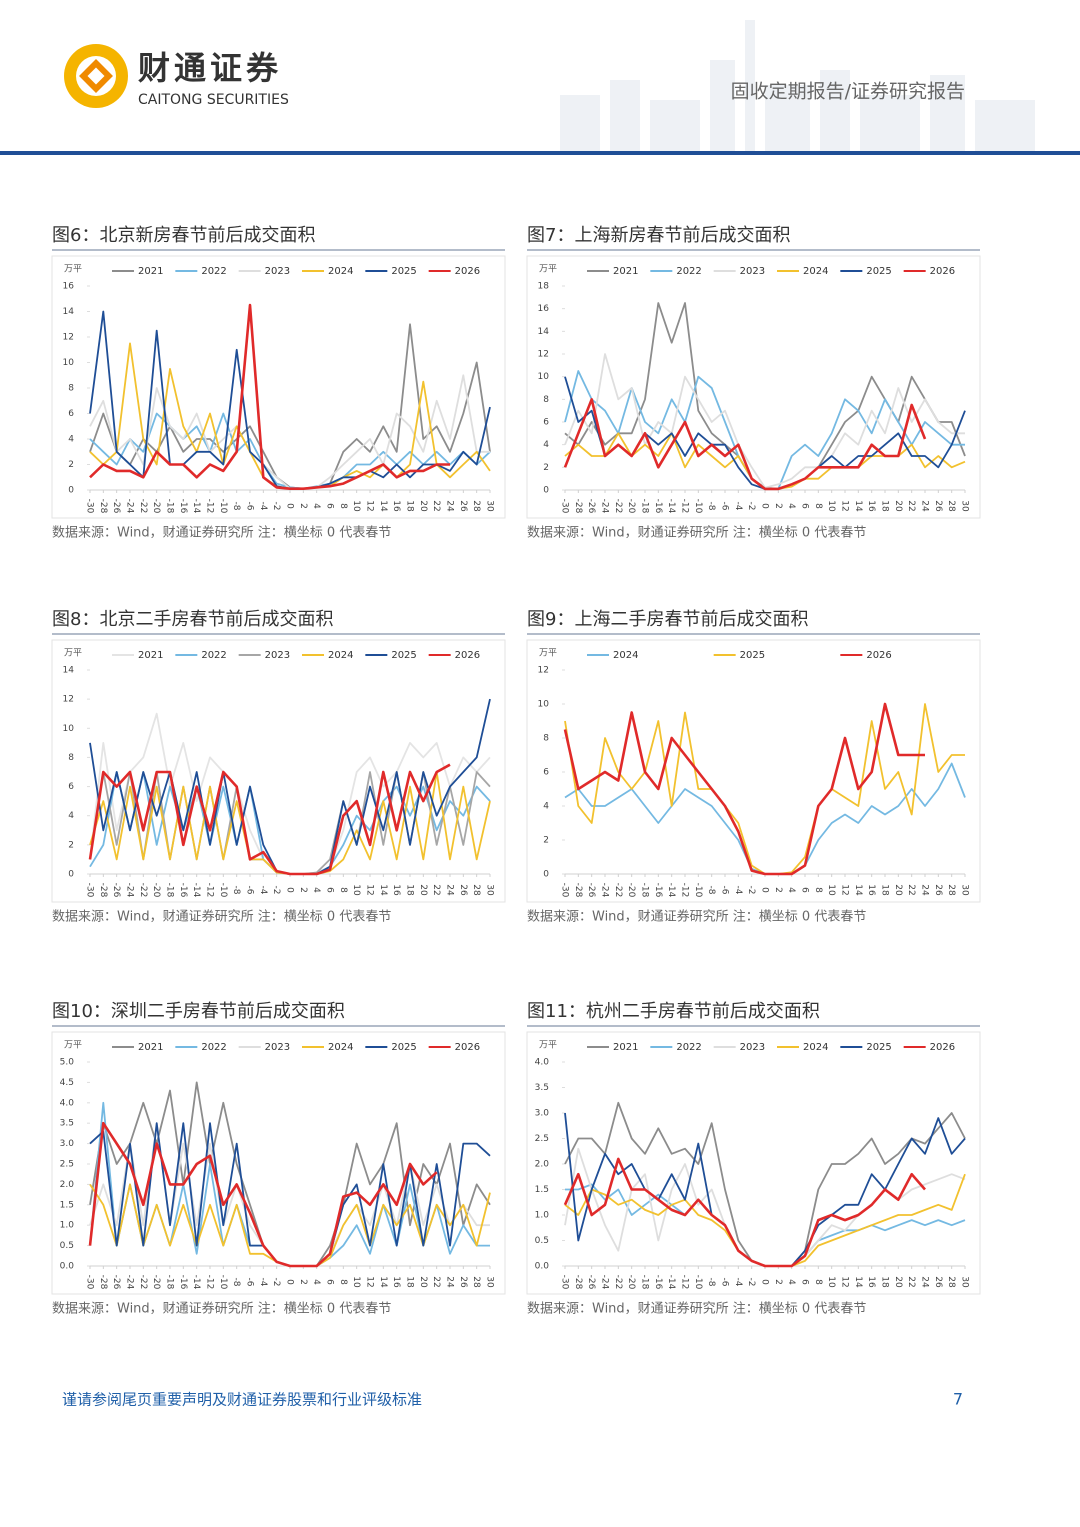 This screenshot has width=1080, height=1527. What do you see at coordinates (542, 1190) in the screenshot?
I see `y-tick-label: 1.5` at bounding box center [542, 1190].